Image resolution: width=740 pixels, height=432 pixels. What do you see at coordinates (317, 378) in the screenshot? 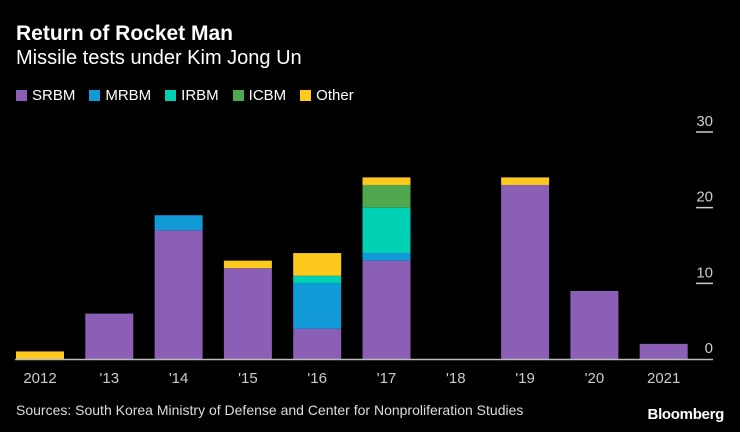
I see `x-tick-label: '16` at bounding box center [317, 378].